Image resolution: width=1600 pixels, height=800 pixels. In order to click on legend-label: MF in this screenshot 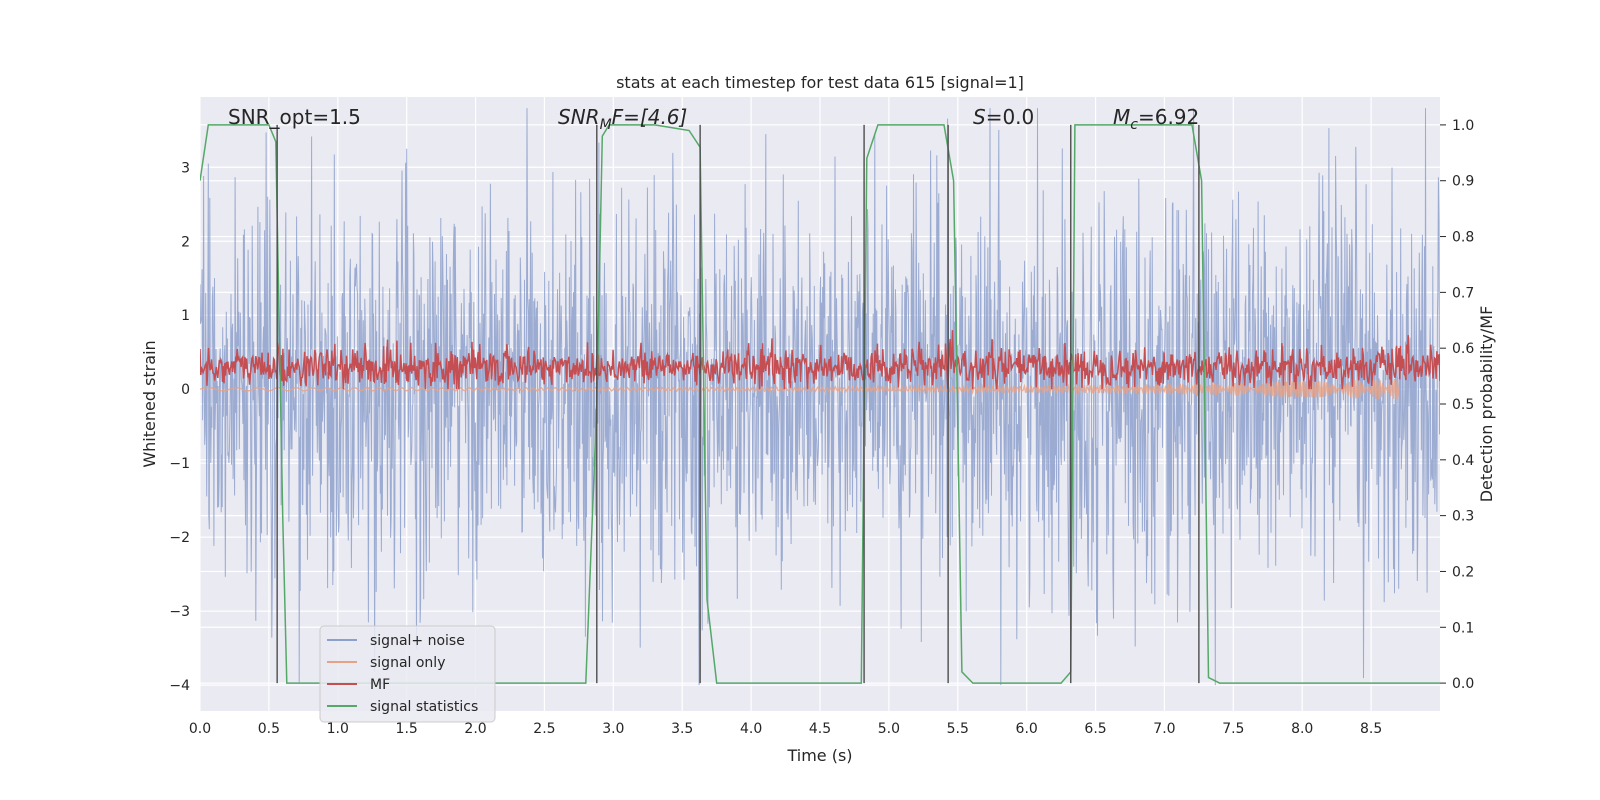, I will do `click(380, 685)`.